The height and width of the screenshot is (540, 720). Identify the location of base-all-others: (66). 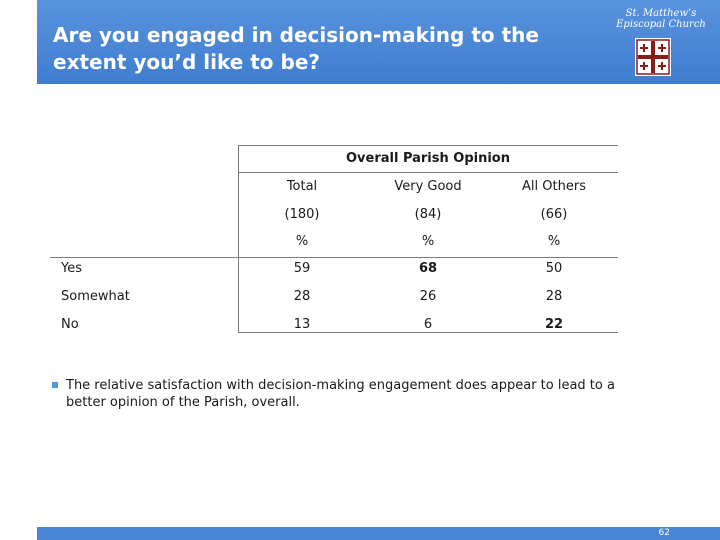
(554, 214).